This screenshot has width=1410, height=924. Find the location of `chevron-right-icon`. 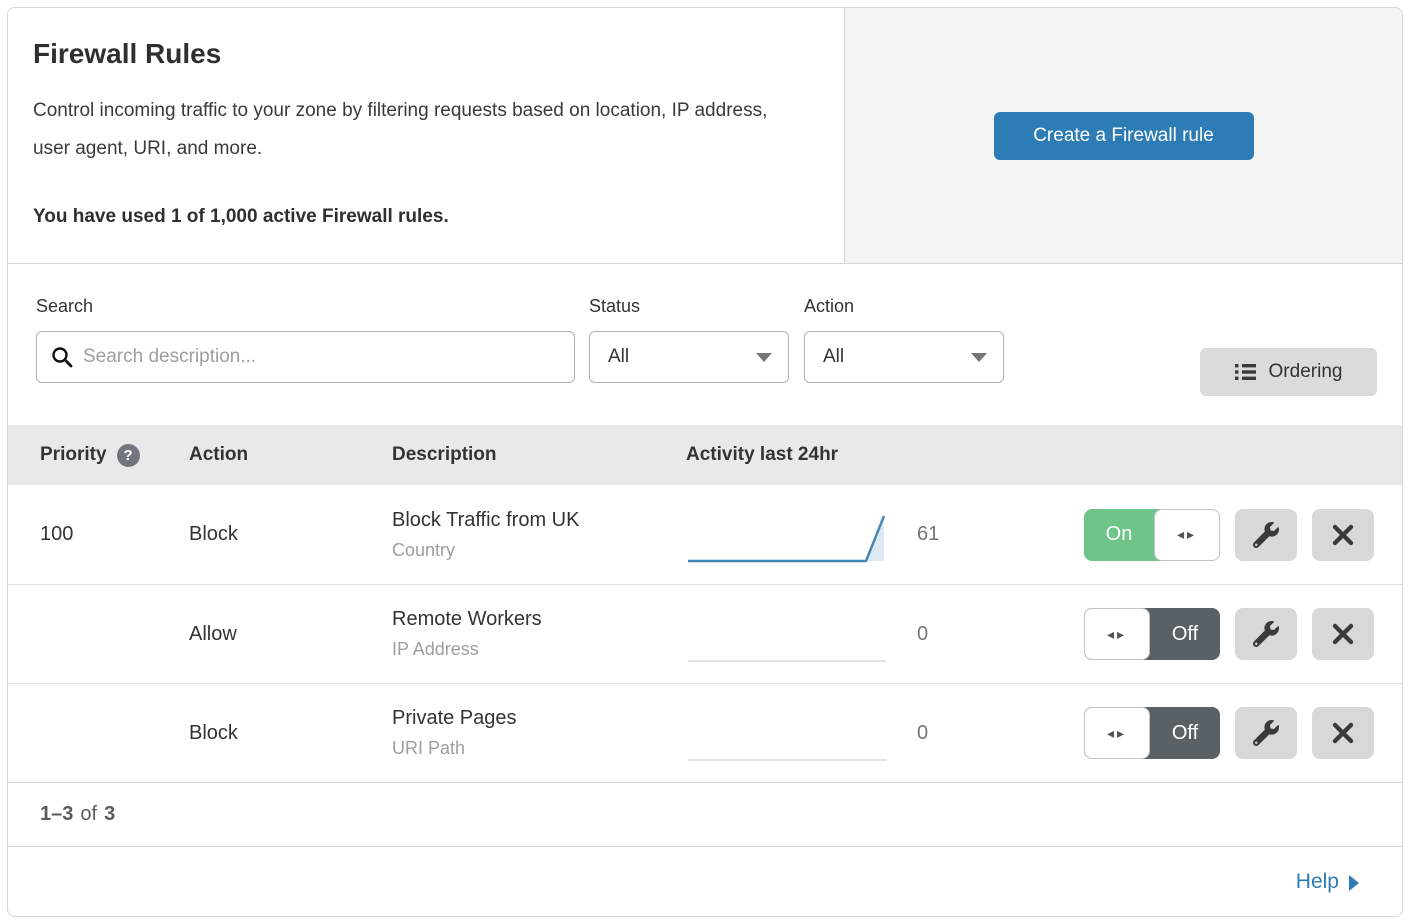

chevron-right-icon is located at coordinates (1354, 883).